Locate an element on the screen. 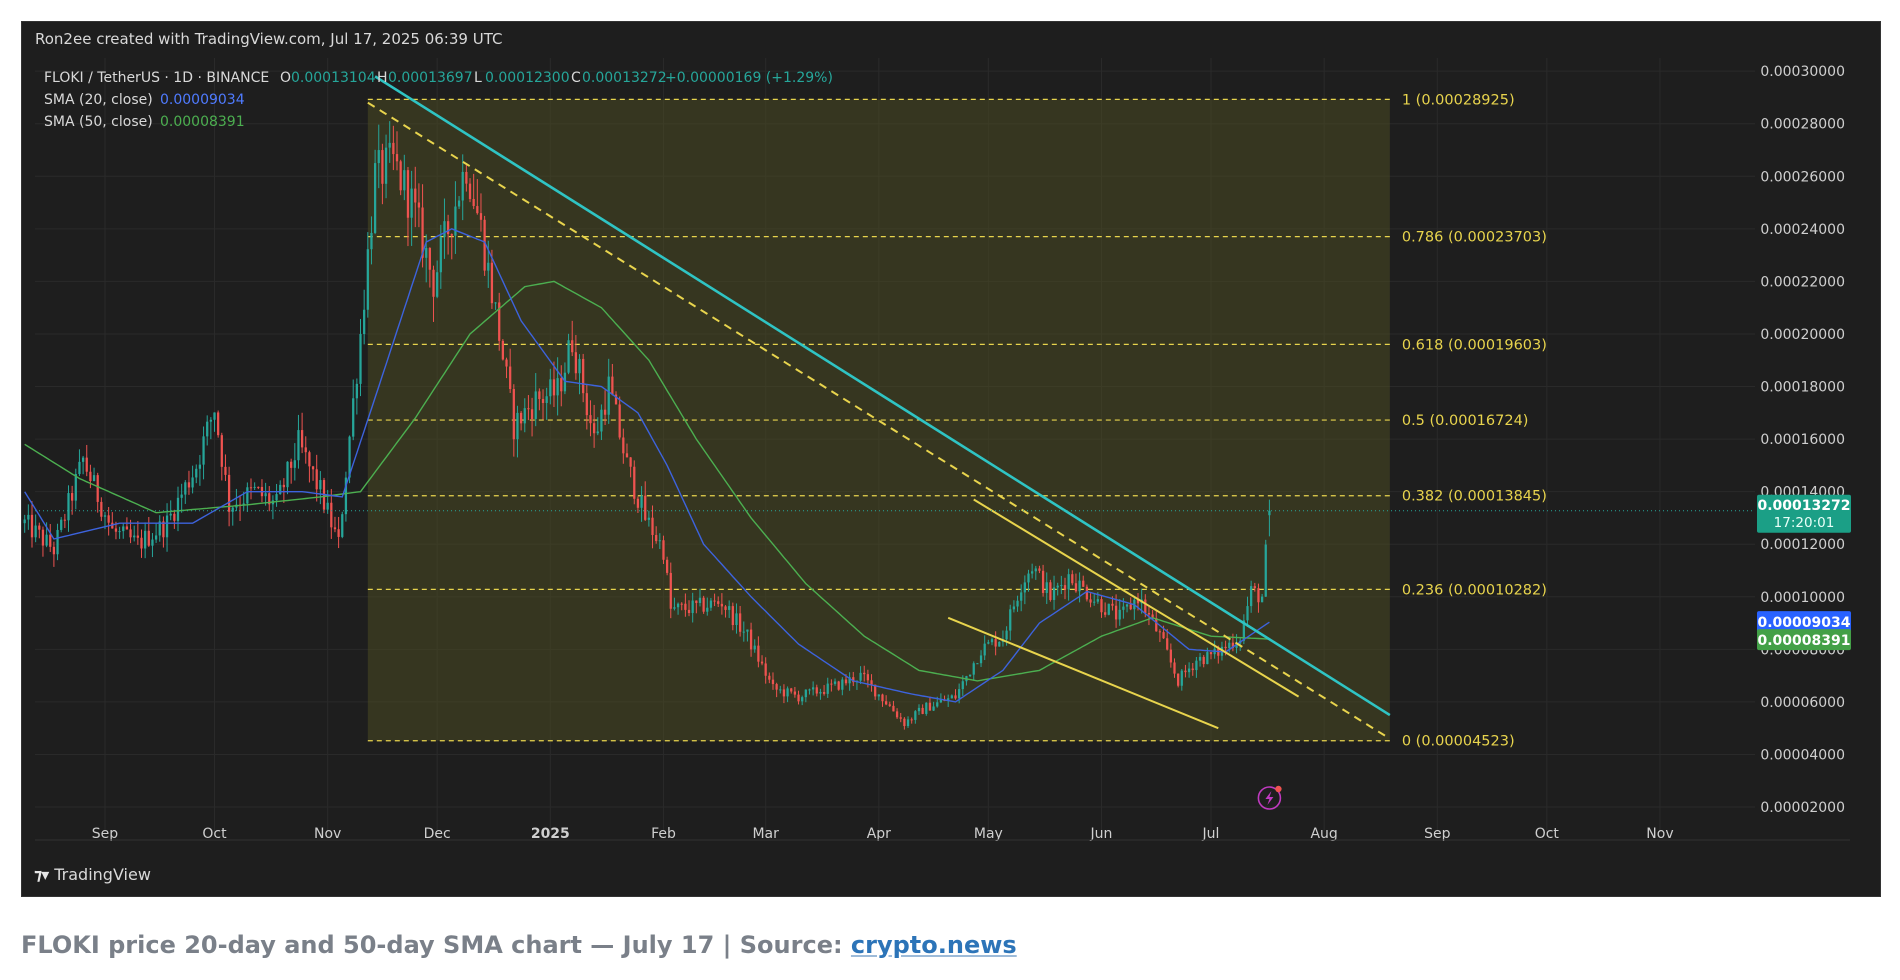 The width and height of the screenshot is (1900, 980). y-tick-label: 0.00010000 is located at coordinates (1802, 598).